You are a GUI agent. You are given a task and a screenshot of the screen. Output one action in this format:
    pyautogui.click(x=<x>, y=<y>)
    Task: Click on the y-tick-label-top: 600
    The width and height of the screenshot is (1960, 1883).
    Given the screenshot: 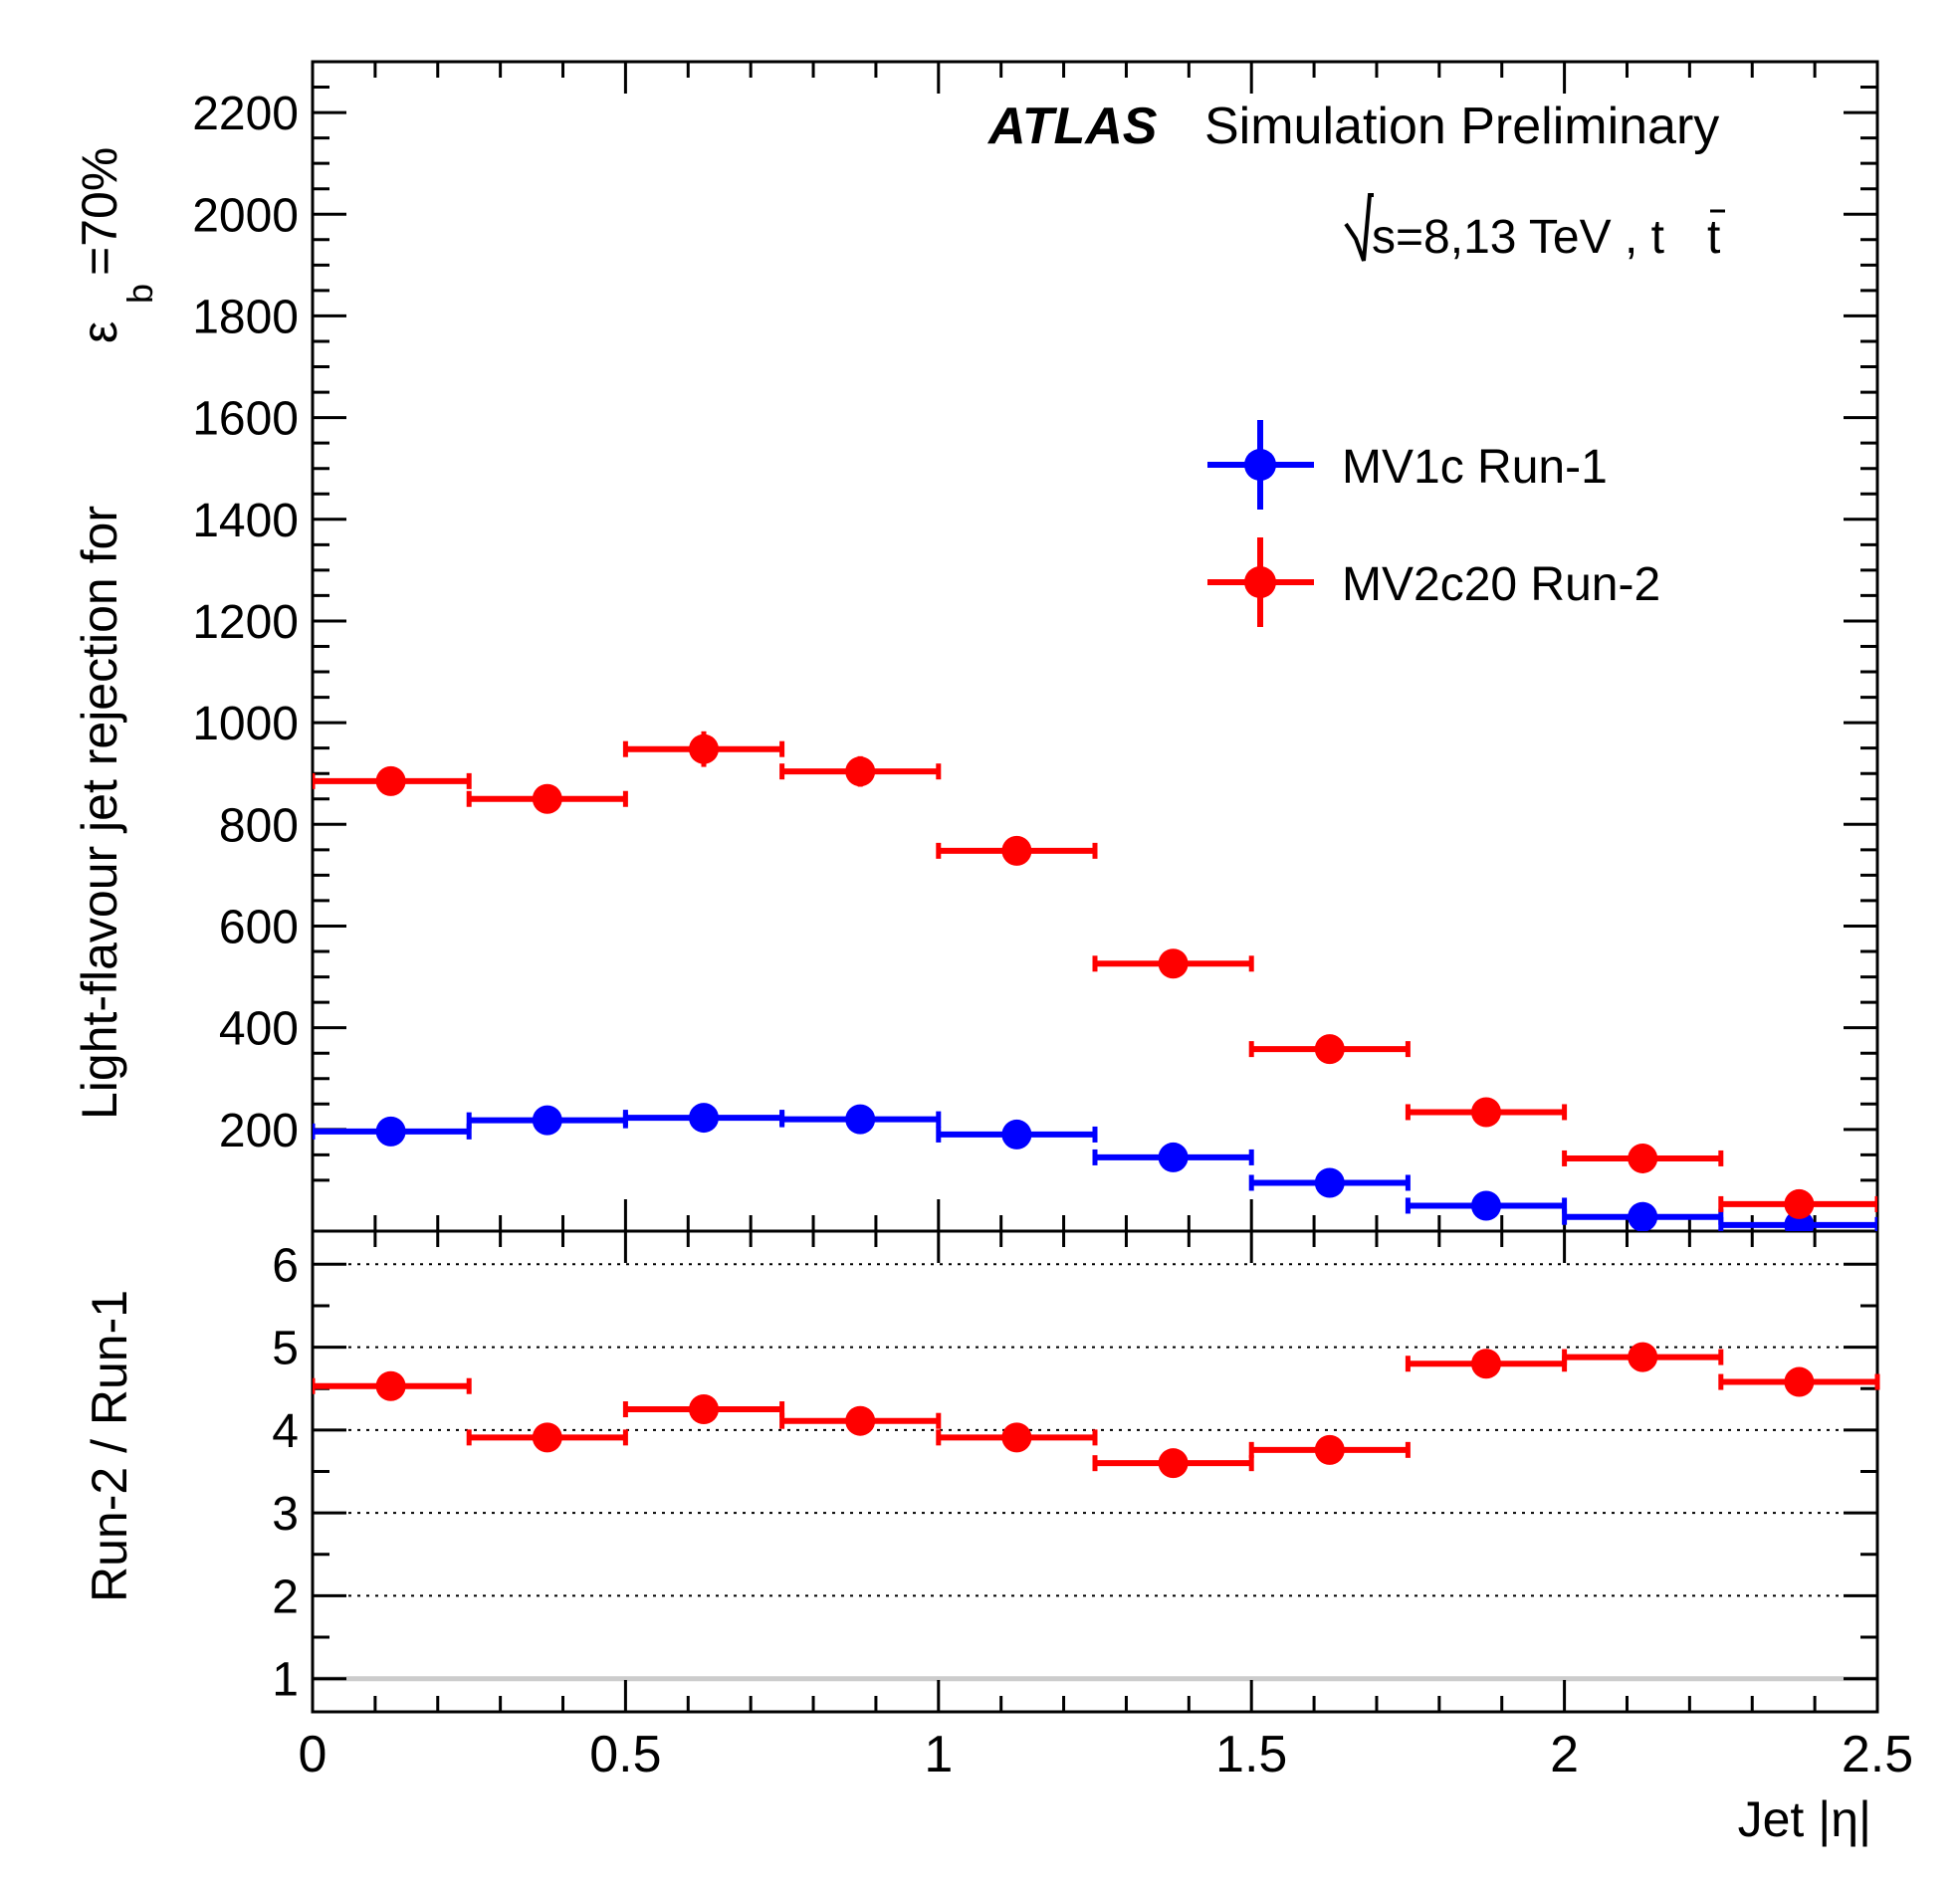 What is the action you would take?
    pyautogui.click(x=259, y=927)
    